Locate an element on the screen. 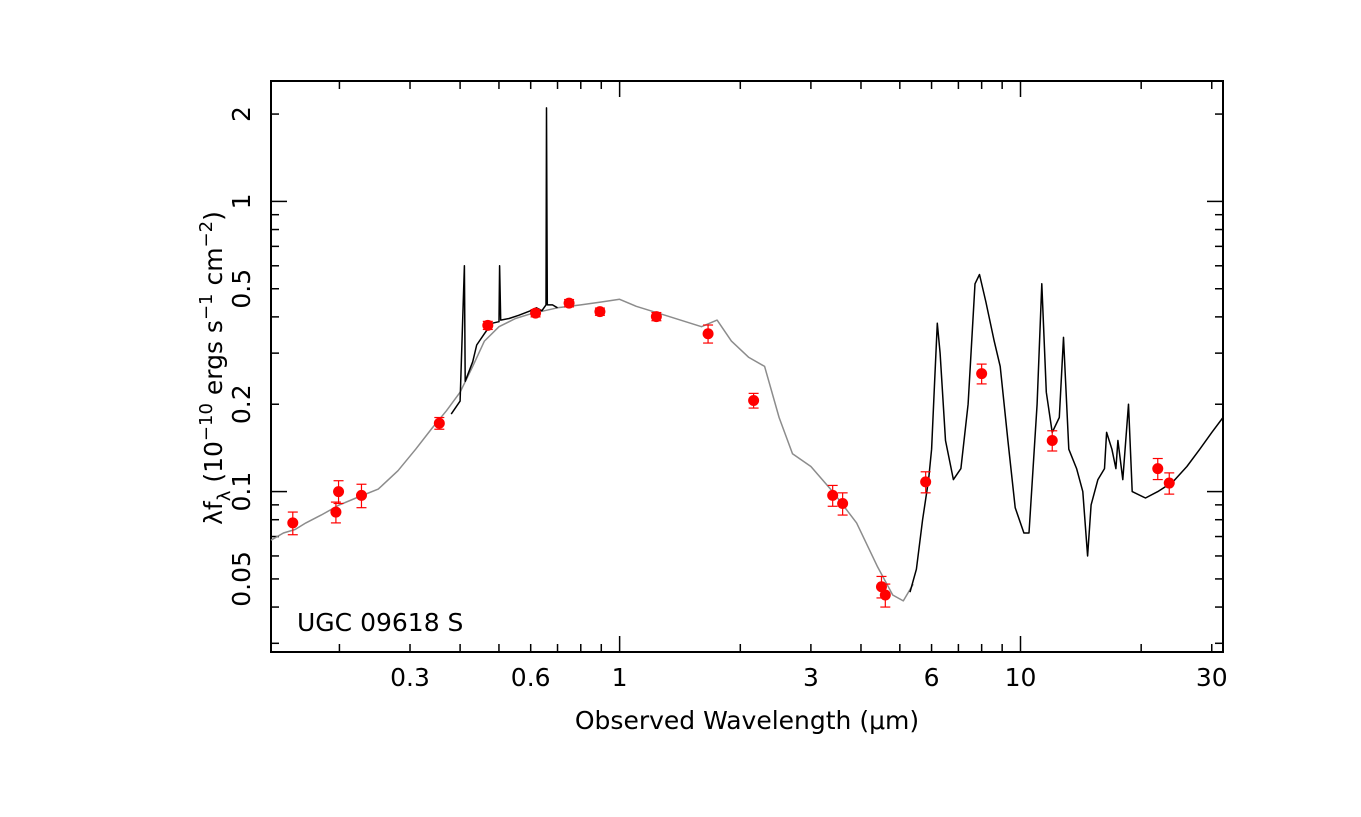 The image size is (1361, 817). x-tick-label: 0.6 is located at coordinates (531, 677).